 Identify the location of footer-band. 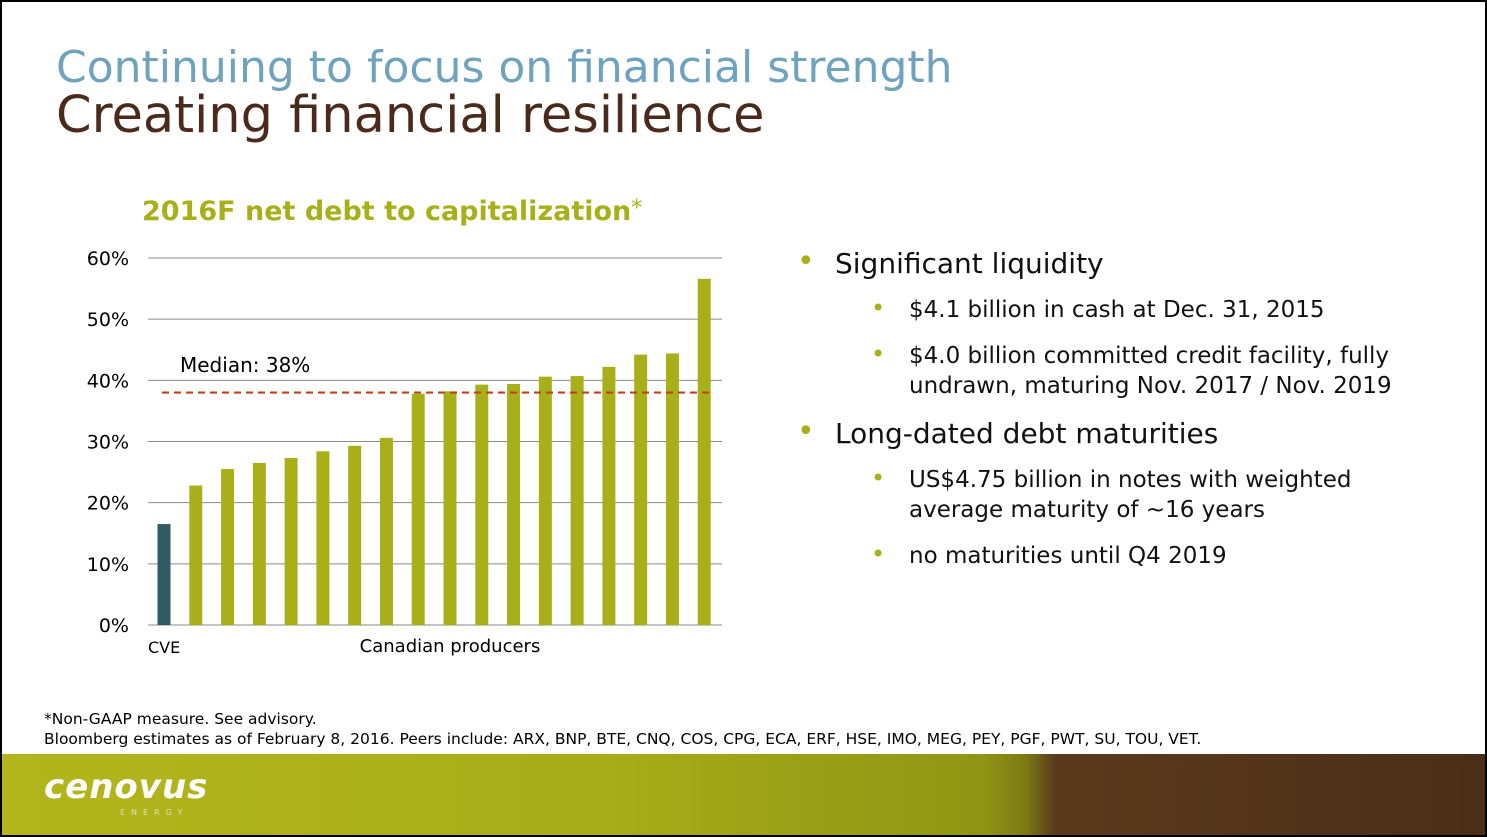
(743, 794).